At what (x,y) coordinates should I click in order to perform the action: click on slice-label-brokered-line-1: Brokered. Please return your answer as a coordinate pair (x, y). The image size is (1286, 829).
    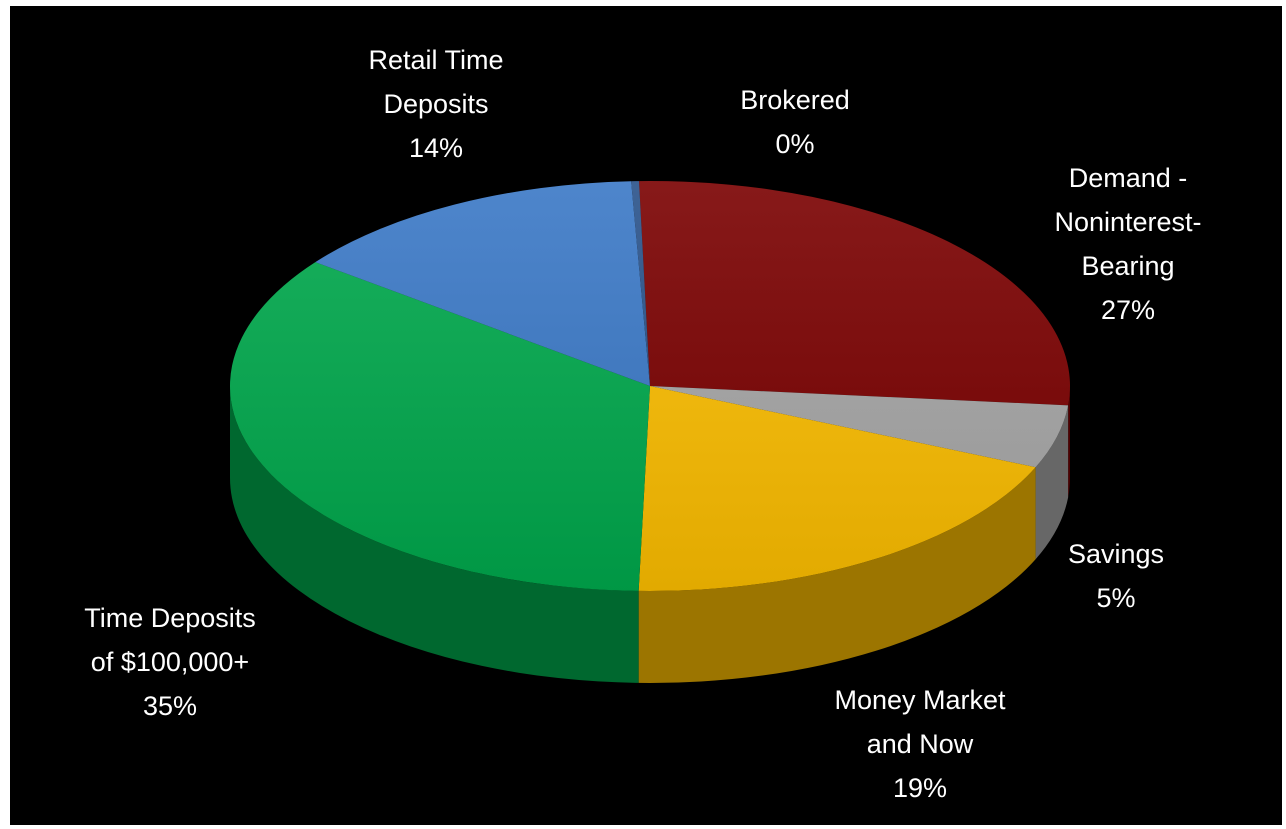
    Looking at the image, I should click on (795, 100).